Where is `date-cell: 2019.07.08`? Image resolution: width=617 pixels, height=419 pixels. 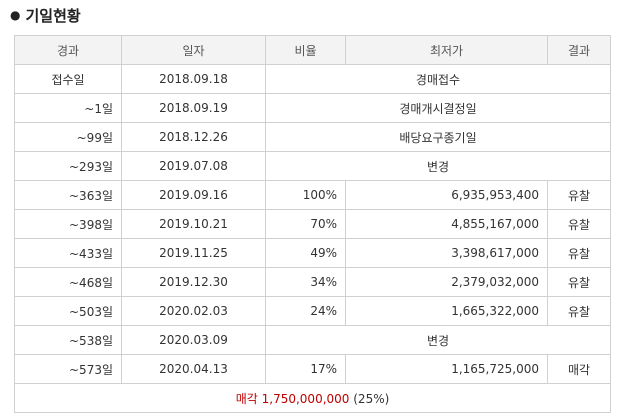 date-cell: 2019.07.08 is located at coordinates (193, 166).